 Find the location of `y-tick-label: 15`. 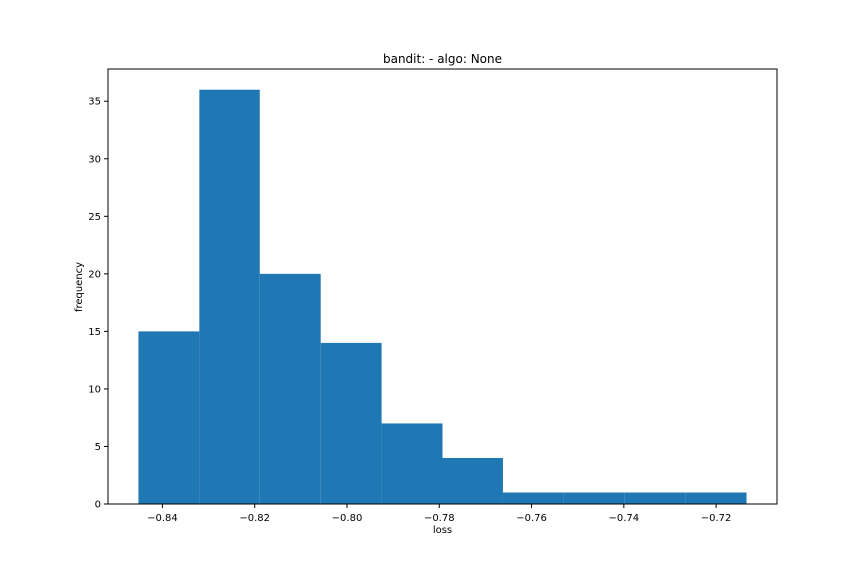

y-tick-label: 15 is located at coordinates (94, 332).